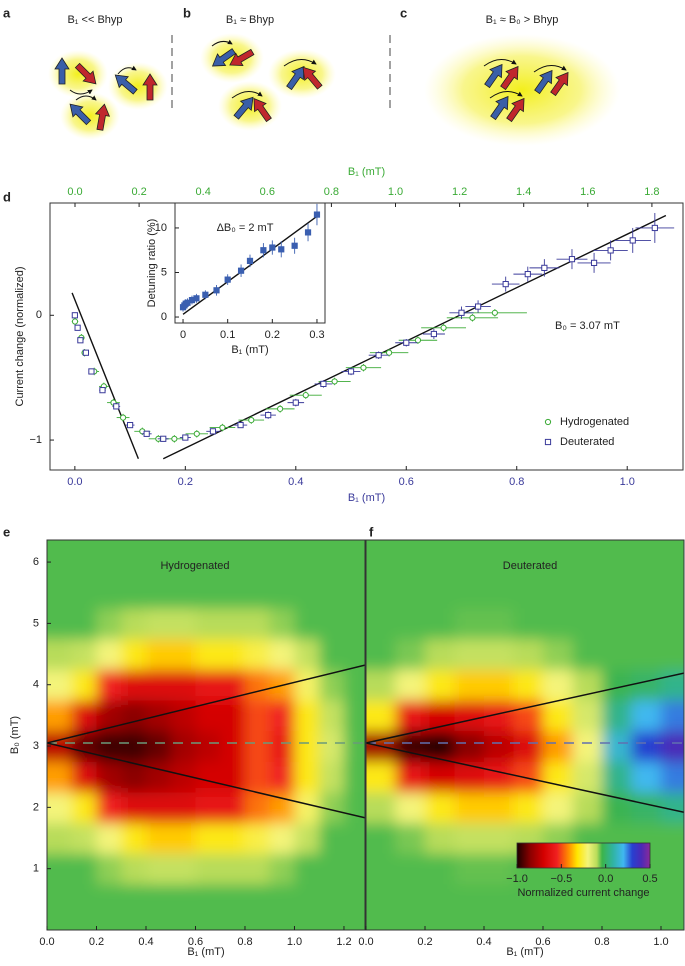 The height and width of the screenshot is (966, 685). I want to click on legend-label: Hydrogenated, so click(594, 422).